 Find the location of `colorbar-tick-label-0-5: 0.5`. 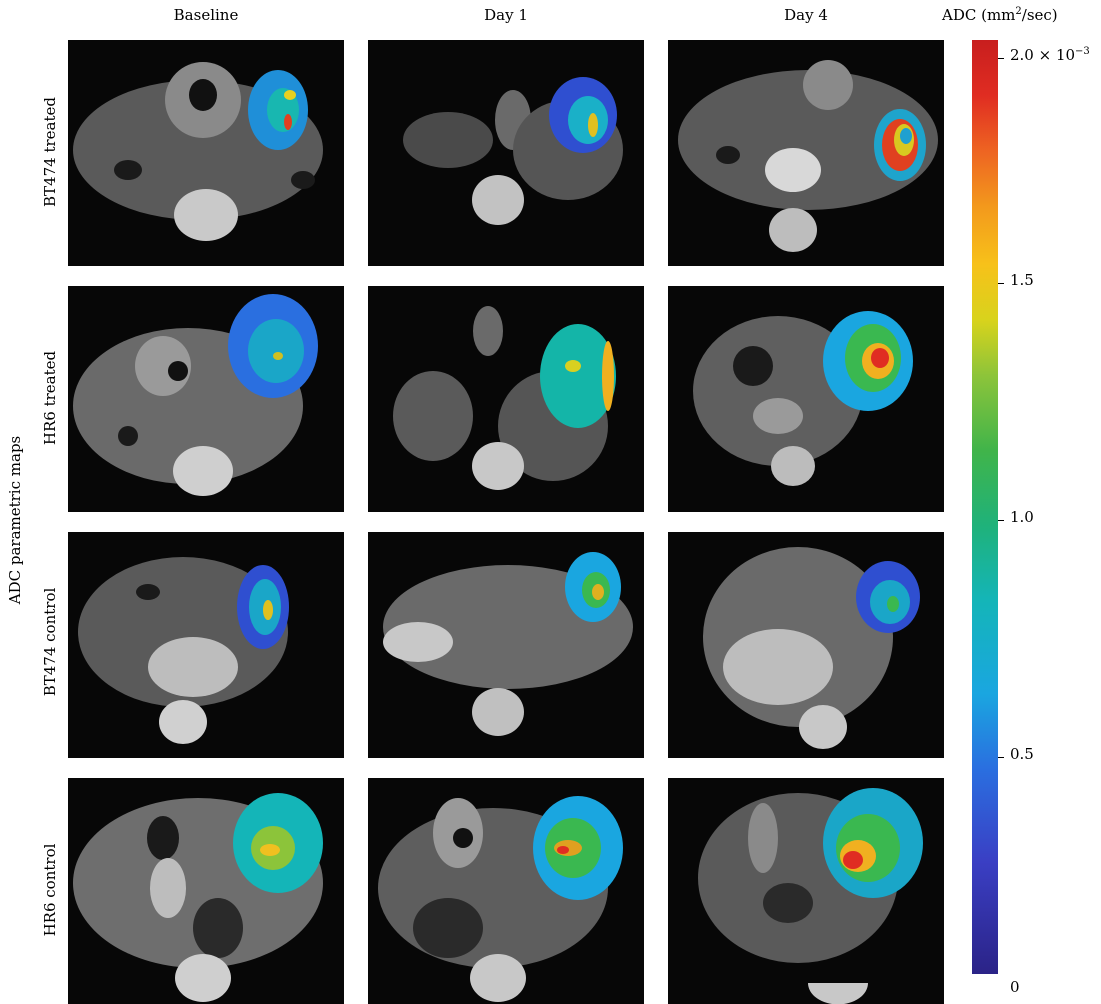

colorbar-tick-label-0-5: 0.5 is located at coordinates (1022, 754).